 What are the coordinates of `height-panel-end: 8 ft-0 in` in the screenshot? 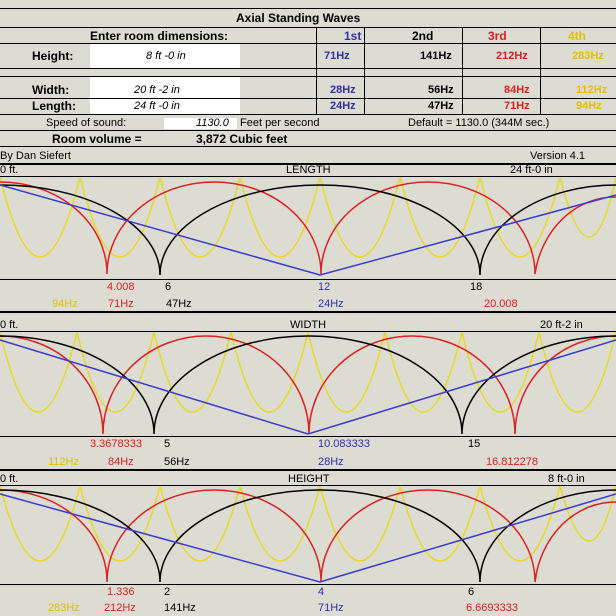 It's located at (566, 479).